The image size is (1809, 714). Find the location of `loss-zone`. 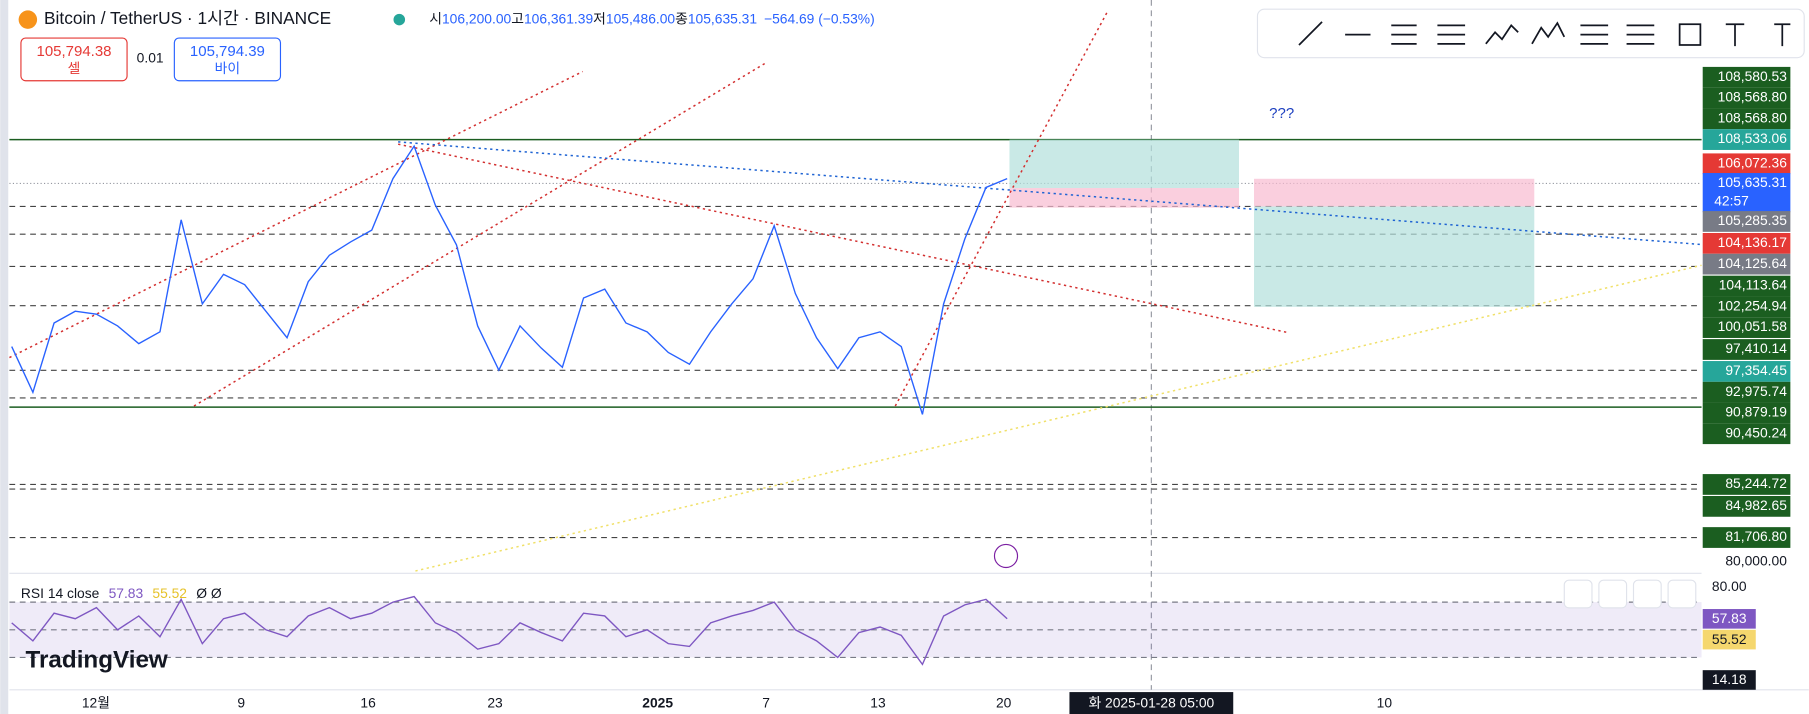

loss-zone is located at coordinates (1394, 192).